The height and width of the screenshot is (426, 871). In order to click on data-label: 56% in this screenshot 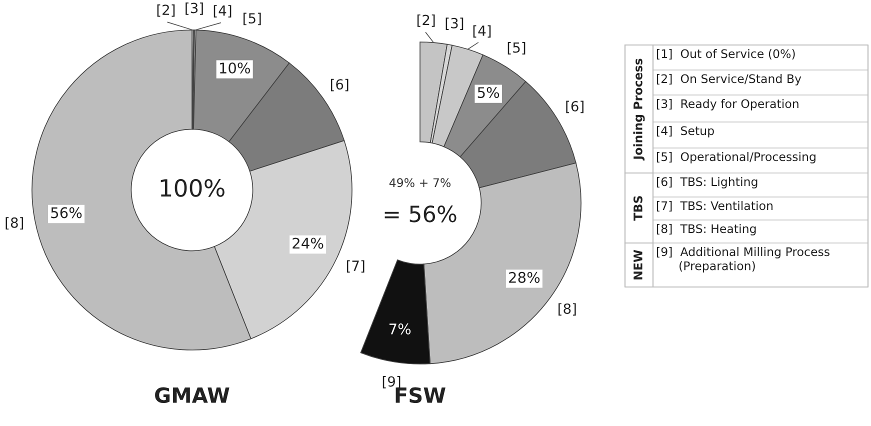, I will do `click(66, 212)`.